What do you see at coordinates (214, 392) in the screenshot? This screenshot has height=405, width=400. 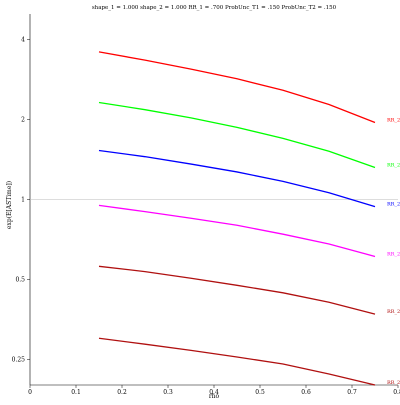 I see `x-tick-label: 0.4` at bounding box center [214, 392].